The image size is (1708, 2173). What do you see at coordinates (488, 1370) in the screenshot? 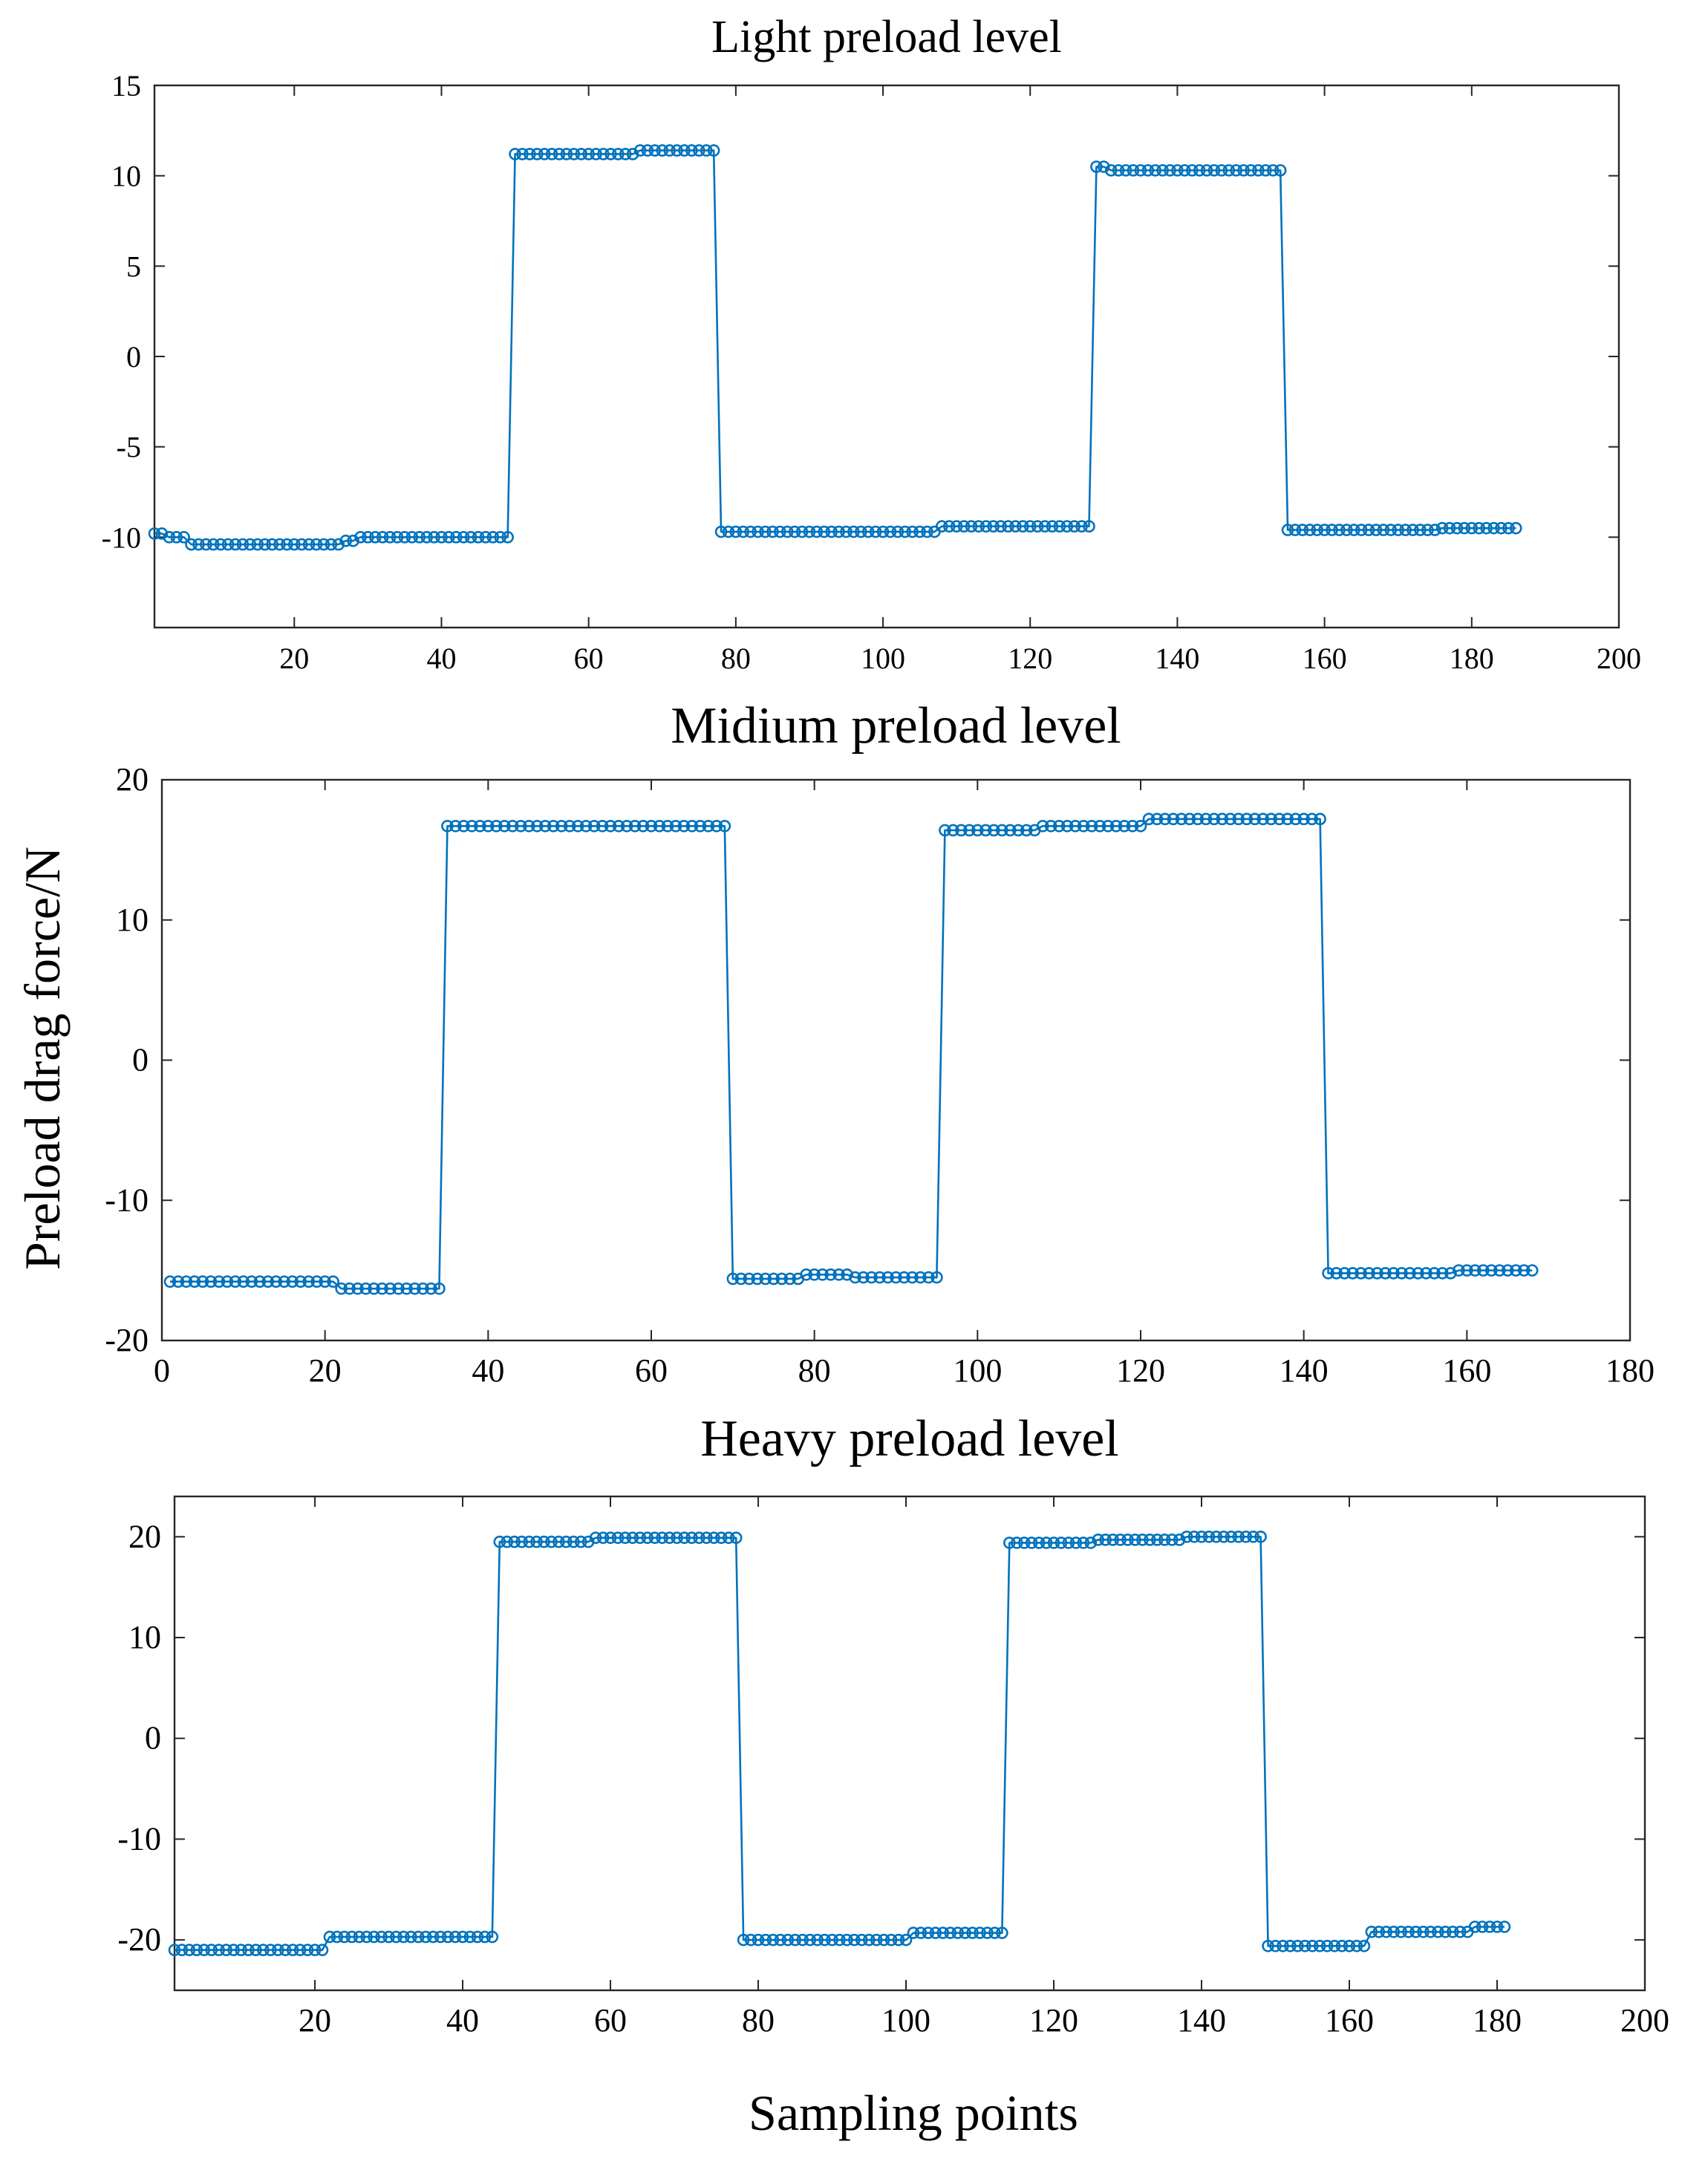
I see `x-tick-label: 40` at bounding box center [488, 1370].